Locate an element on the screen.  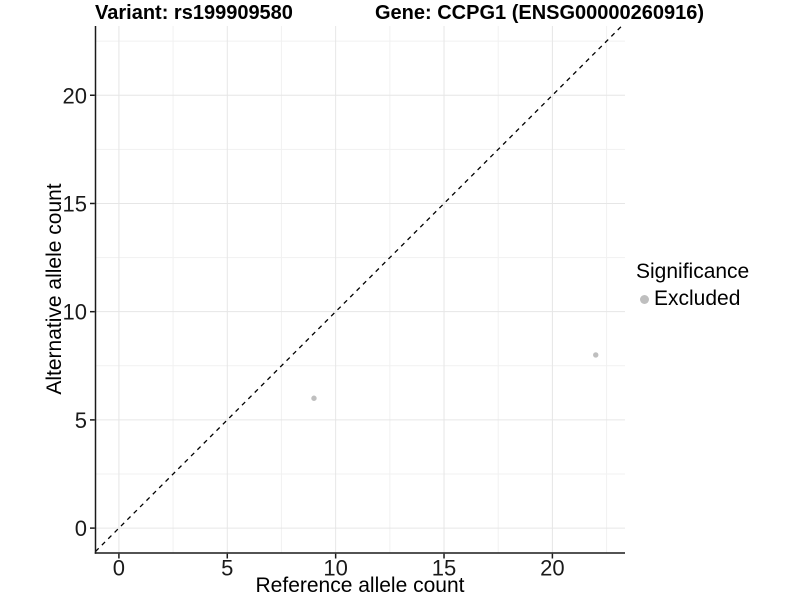
x-tick-label: 20 is located at coordinates (552, 568).